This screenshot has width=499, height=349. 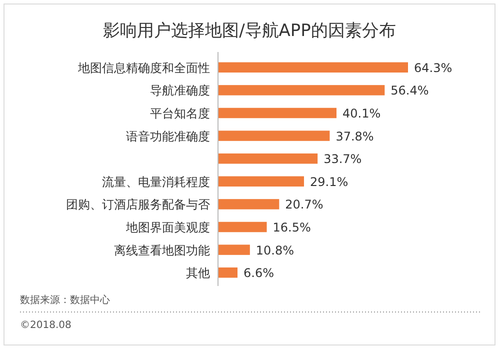 I want to click on data-label: 37.8%, so click(x=355, y=136).